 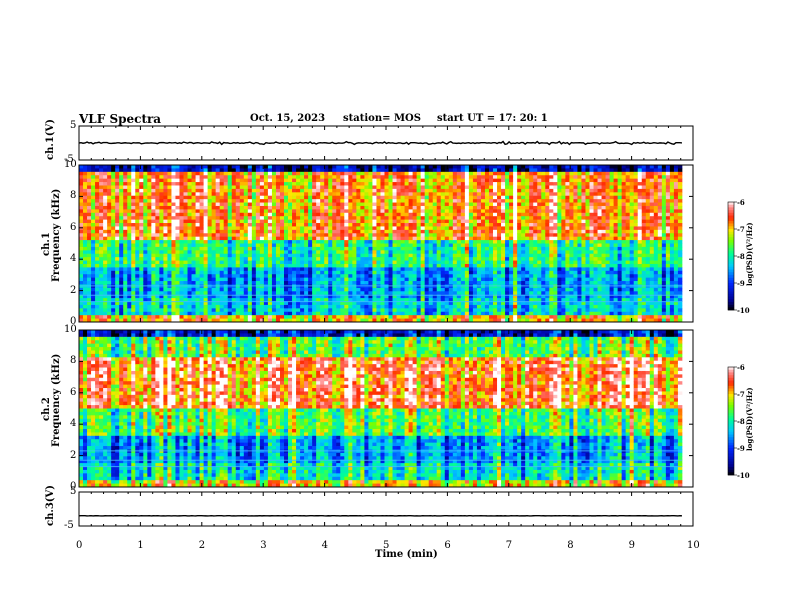 What do you see at coordinates (140, 545) in the screenshot?
I see `x-tick-label: 1` at bounding box center [140, 545].